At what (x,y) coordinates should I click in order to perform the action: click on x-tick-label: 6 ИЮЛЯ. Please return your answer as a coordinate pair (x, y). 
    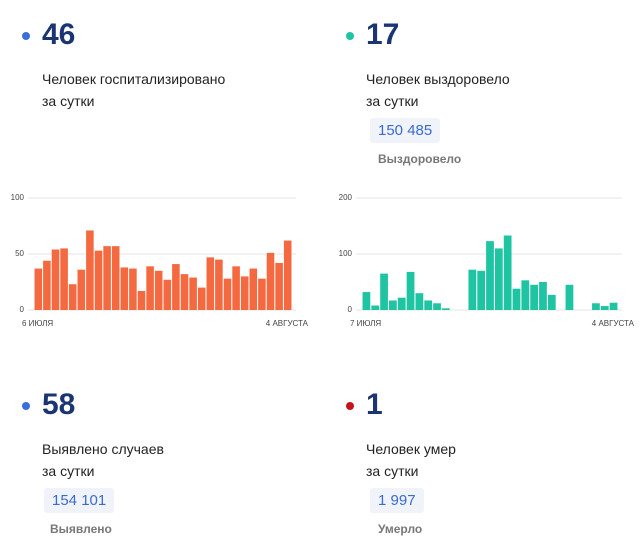
    Looking at the image, I should click on (37, 323).